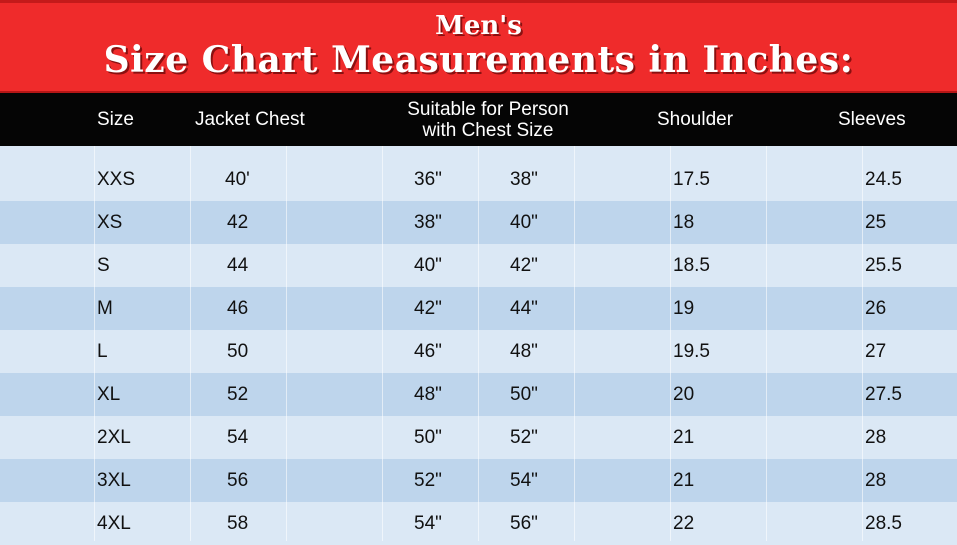 The image size is (957, 545). Describe the element at coordinates (876, 351) in the screenshot. I see `cell-sleeves: 27` at that location.